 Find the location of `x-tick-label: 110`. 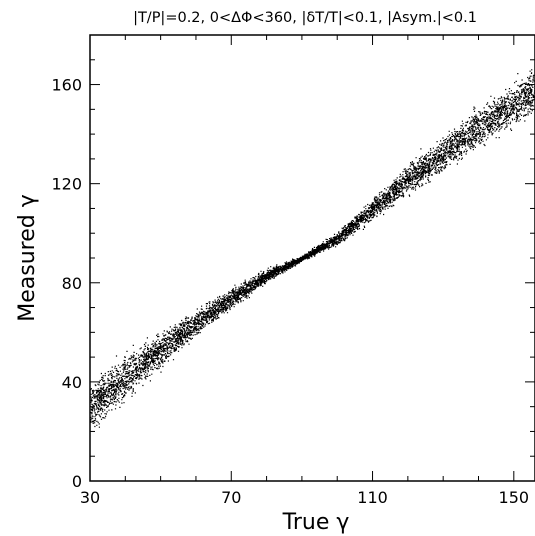

x-tick-label: 110 is located at coordinates (372, 497).